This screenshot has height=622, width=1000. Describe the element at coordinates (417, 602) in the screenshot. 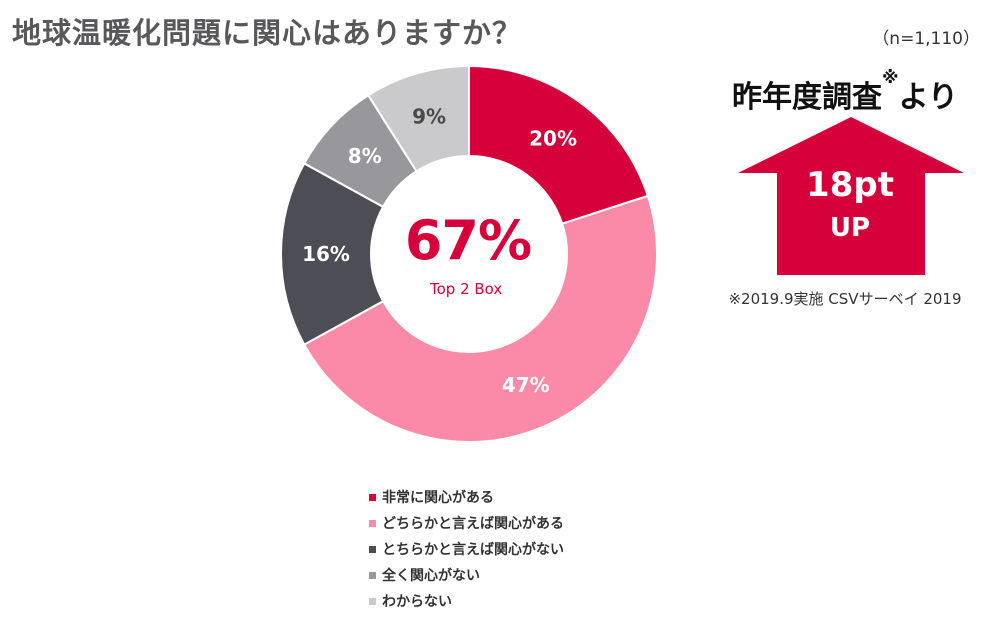

I see `legend-label: わからない` at that location.